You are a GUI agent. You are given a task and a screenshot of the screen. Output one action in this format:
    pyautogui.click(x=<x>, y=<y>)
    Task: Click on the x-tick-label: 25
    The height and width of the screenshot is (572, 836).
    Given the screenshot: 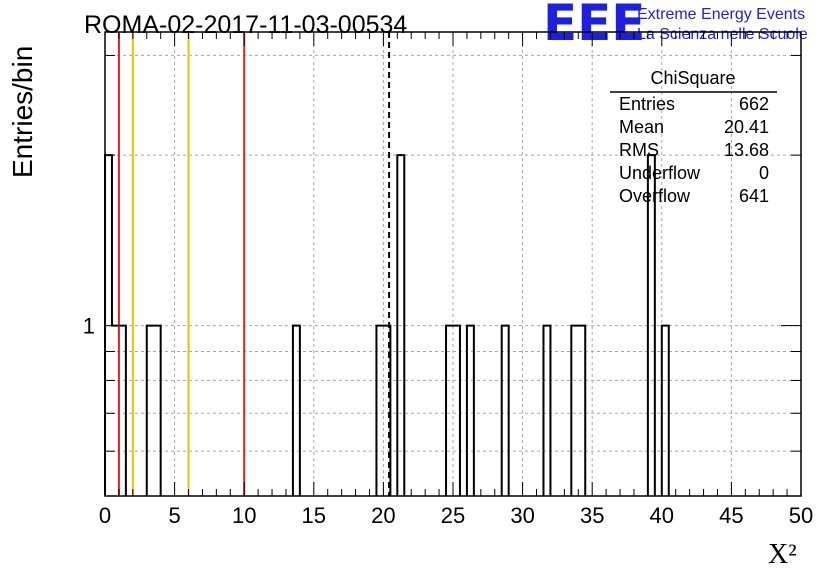 What is the action you would take?
    pyautogui.click(x=453, y=515)
    